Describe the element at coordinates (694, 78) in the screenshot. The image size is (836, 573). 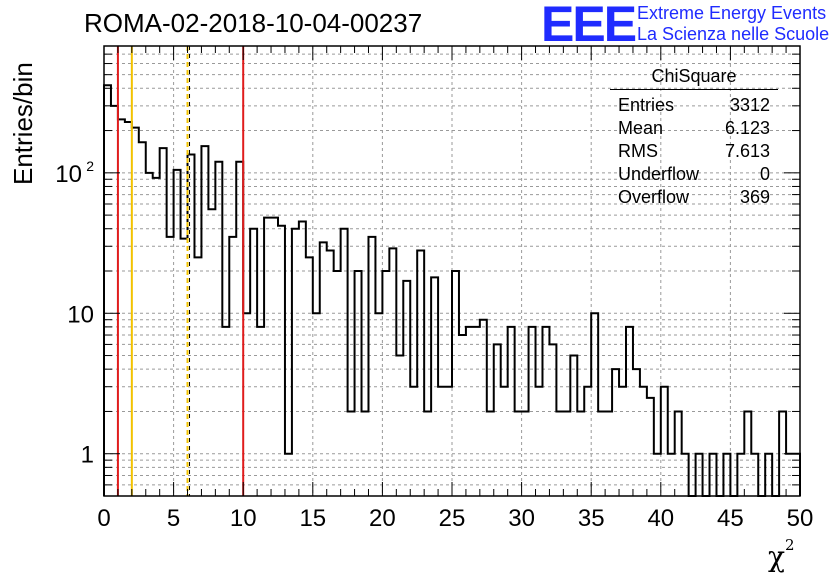
I see `stats-title: ChiSquare` at that location.